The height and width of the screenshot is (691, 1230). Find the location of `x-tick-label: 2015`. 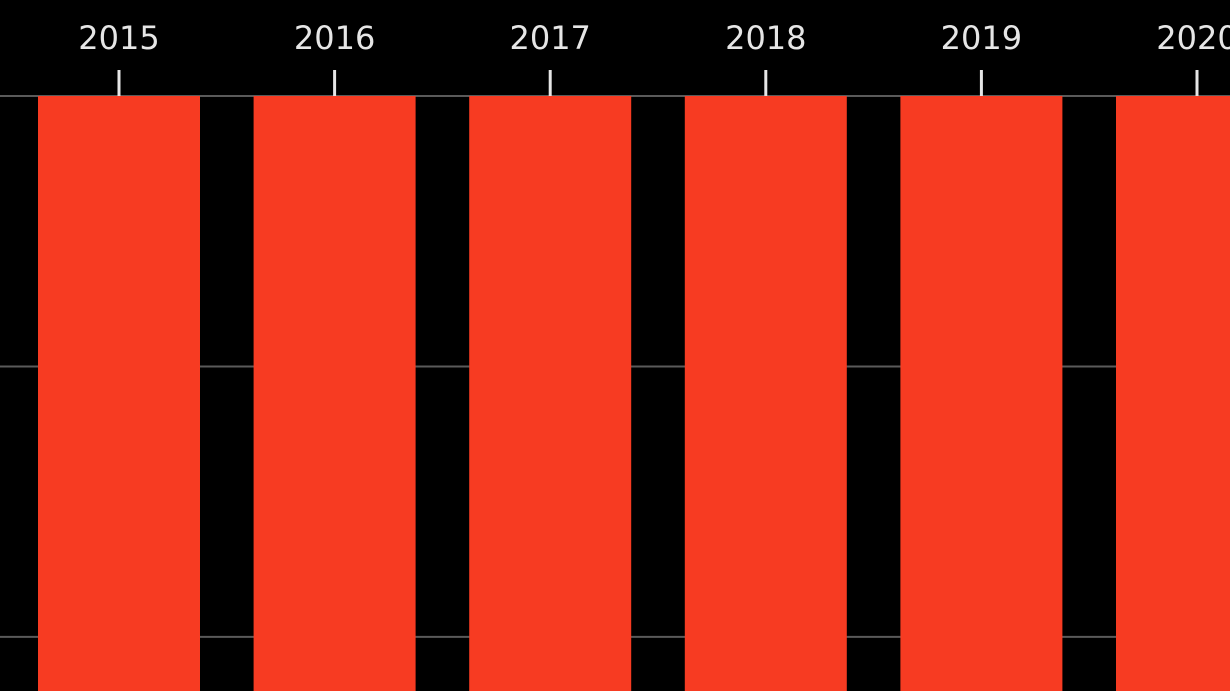

x-tick-label: 2015 is located at coordinates (118, 38).